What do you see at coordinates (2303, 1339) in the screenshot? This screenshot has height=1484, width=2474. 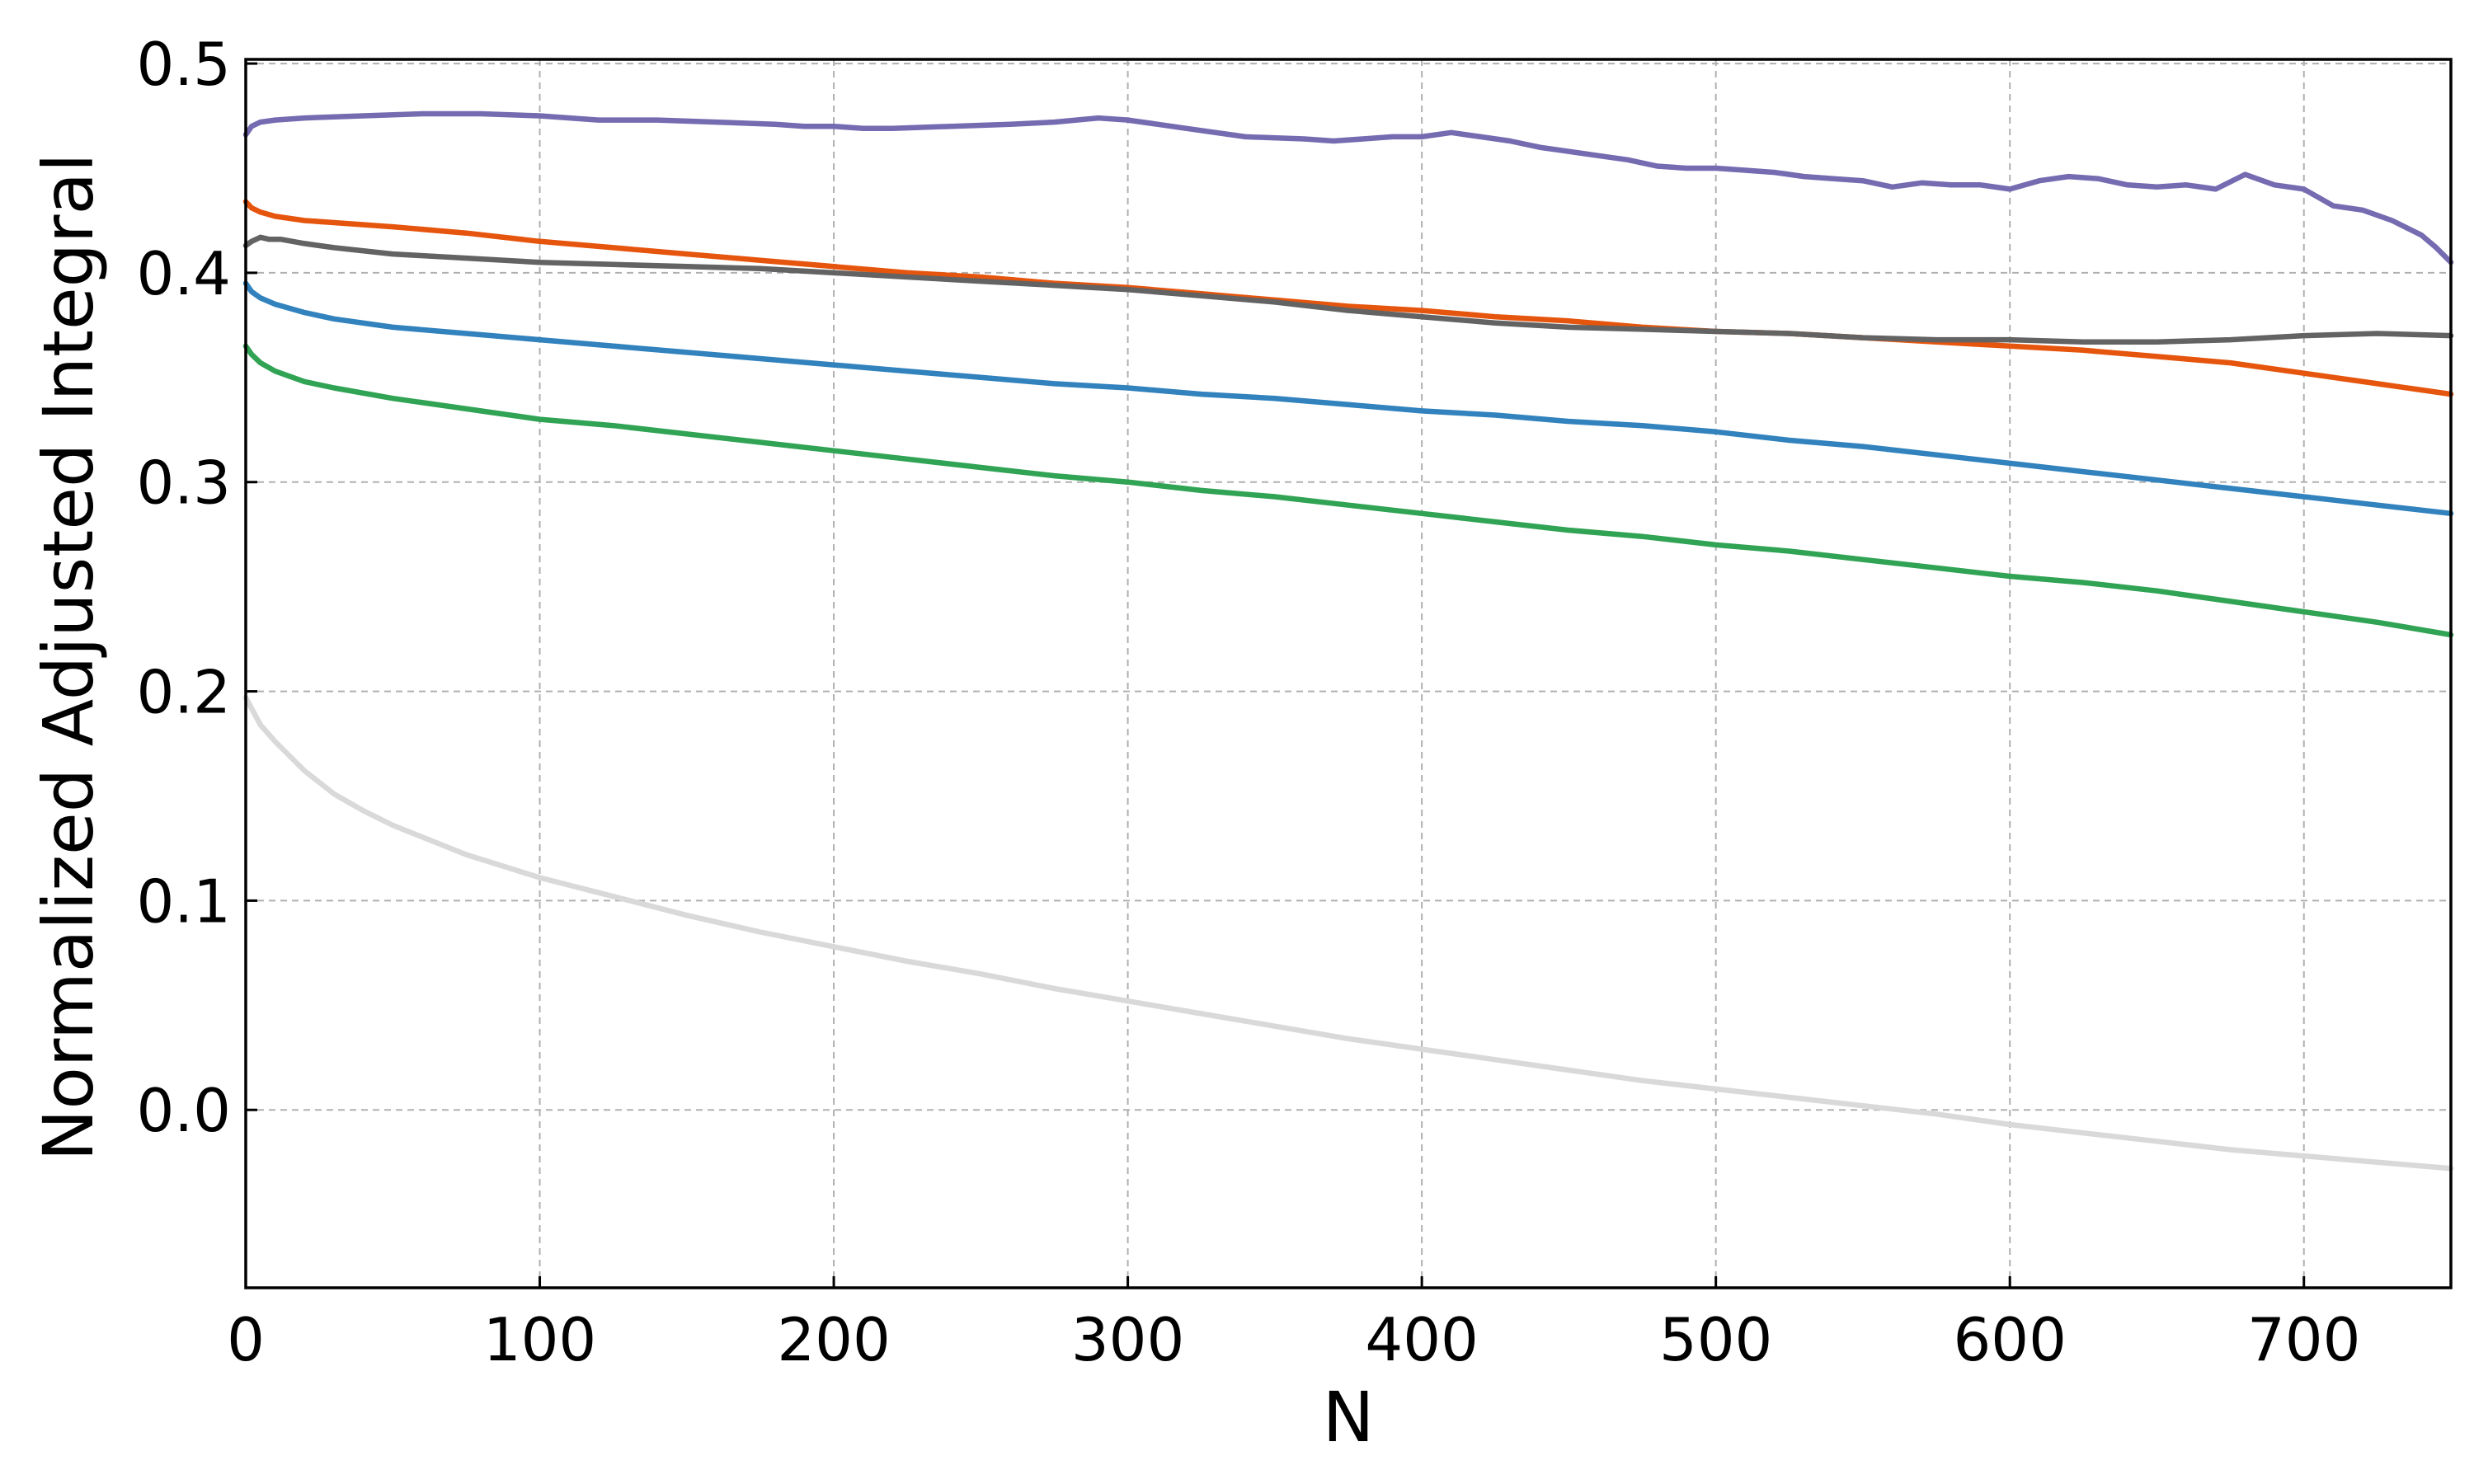 I see `x-tick-label: 700` at bounding box center [2303, 1339].